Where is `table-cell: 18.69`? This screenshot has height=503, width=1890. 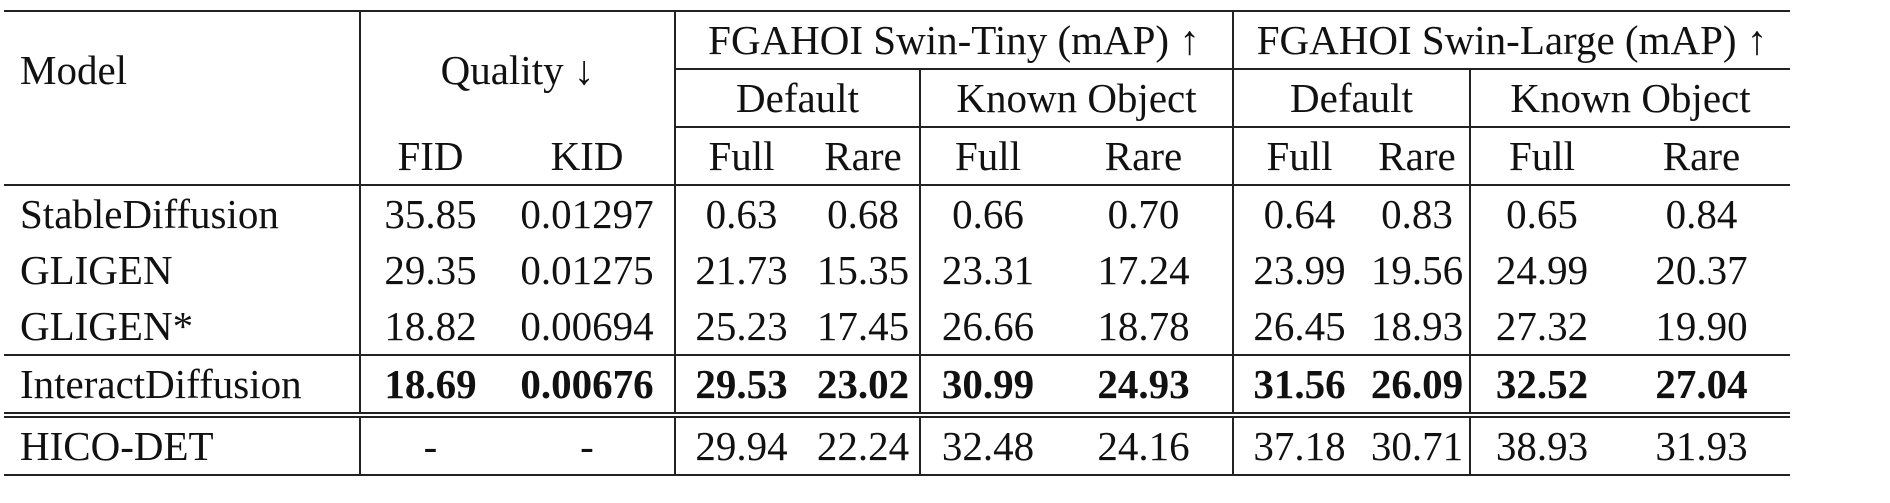 table-cell: 18.69 is located at coordinates (430, 386).